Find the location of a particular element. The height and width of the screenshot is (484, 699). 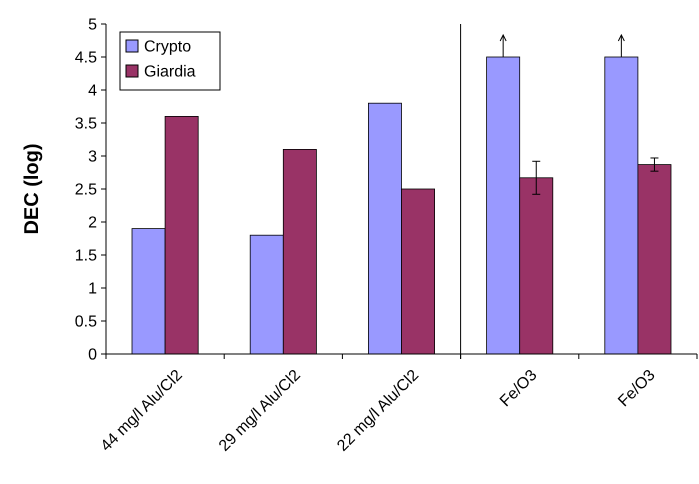

y-tick-label: 3.5 is located at coordinates (86, 124).